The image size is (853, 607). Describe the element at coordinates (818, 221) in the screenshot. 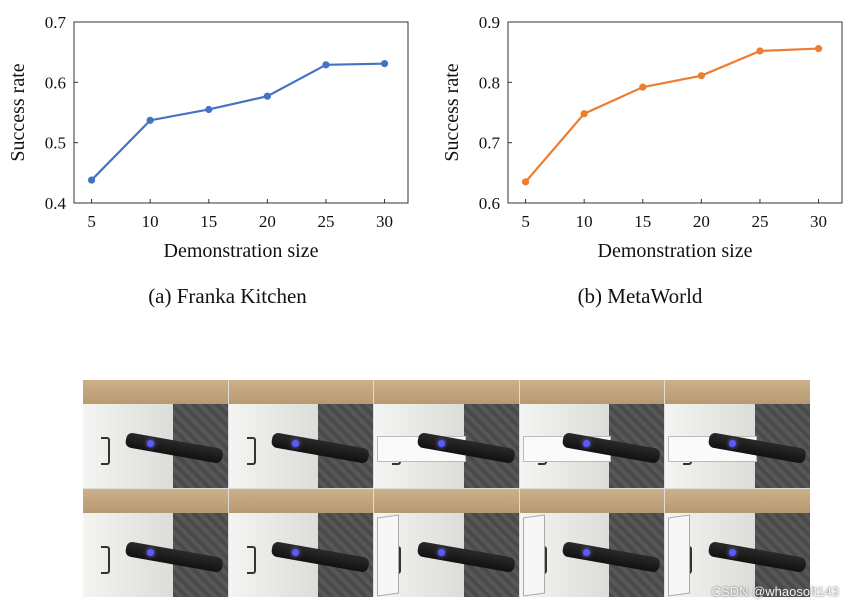

I see `chart-b-xtick-label: 30` at that location.